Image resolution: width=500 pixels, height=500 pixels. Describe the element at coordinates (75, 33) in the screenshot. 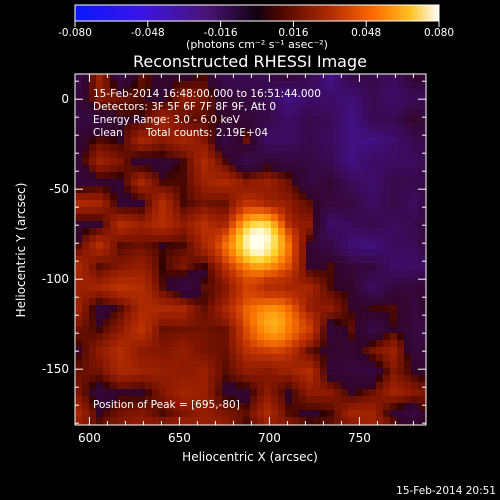

I see `colorbar-tick-label: -0.080` at that location.